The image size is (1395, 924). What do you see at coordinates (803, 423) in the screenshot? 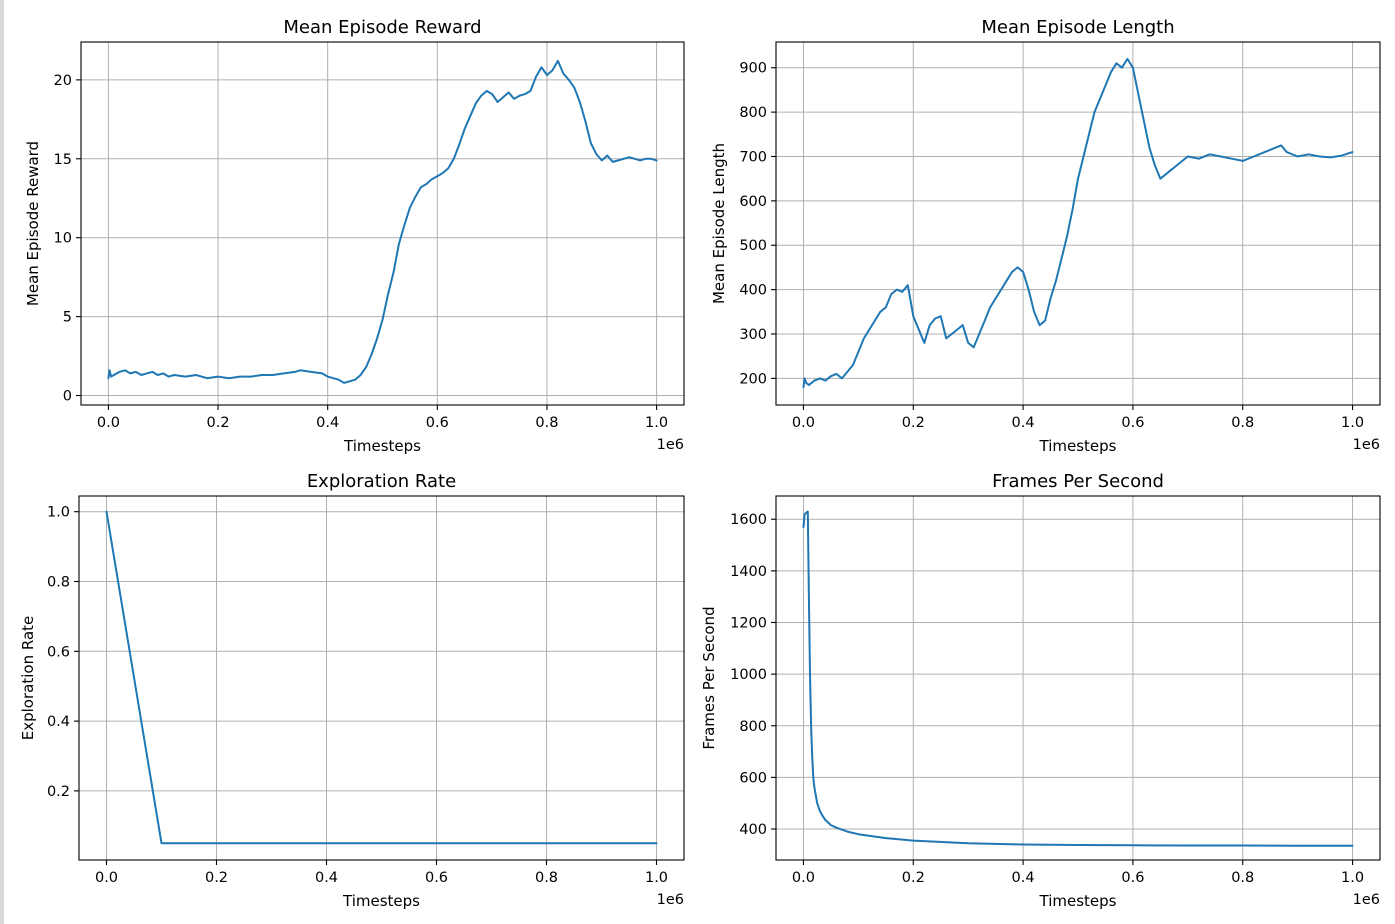
I see `mean-episode-length-x-tick-label: 0.0` at bounding box center [803, 423].